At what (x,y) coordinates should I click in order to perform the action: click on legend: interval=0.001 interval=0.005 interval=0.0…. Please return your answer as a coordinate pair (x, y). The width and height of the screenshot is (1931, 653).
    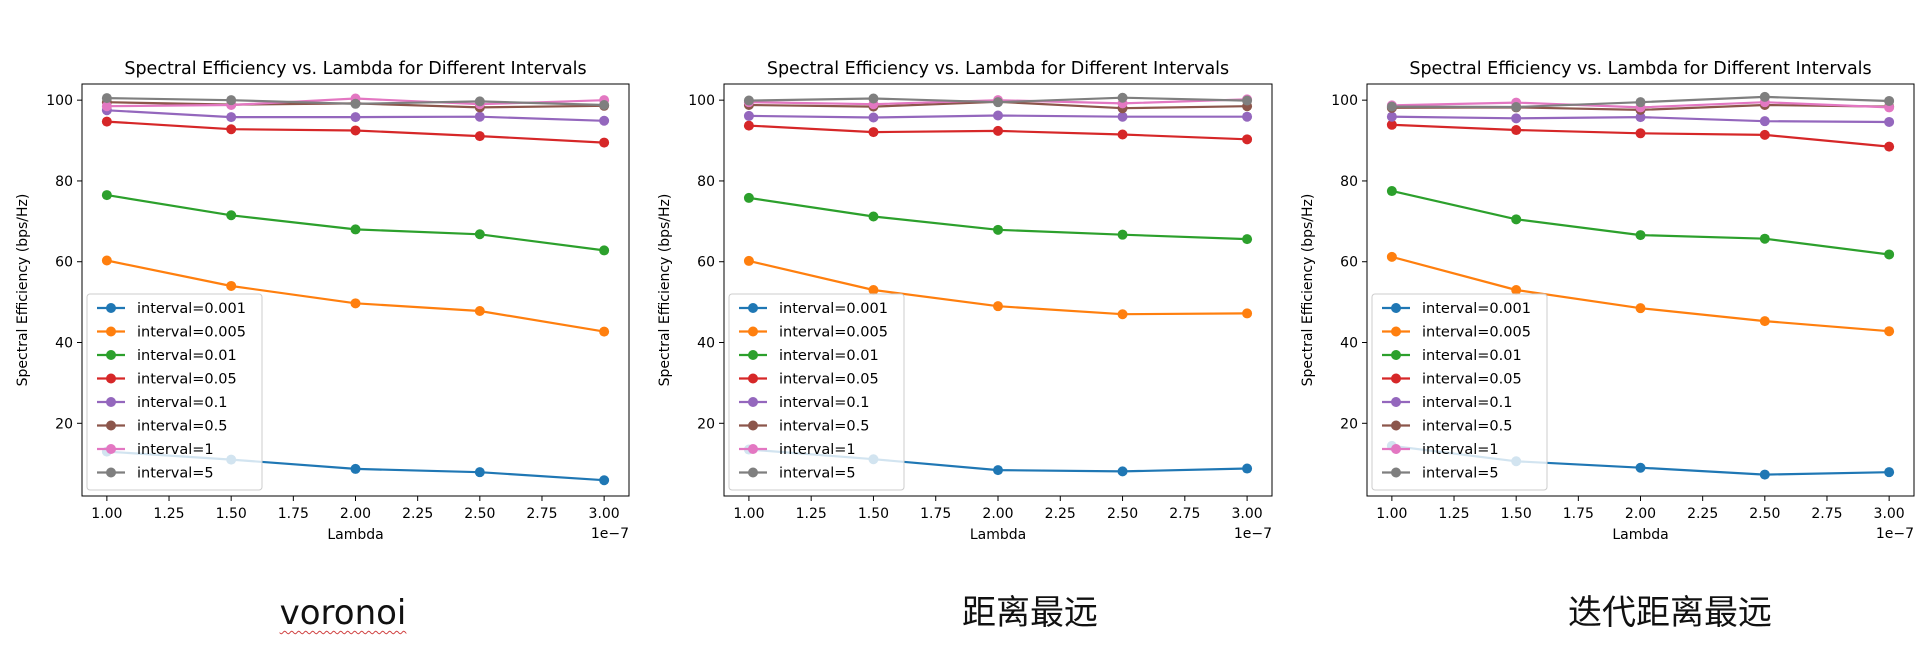
    Looking at the image, I should click on (174, 392).